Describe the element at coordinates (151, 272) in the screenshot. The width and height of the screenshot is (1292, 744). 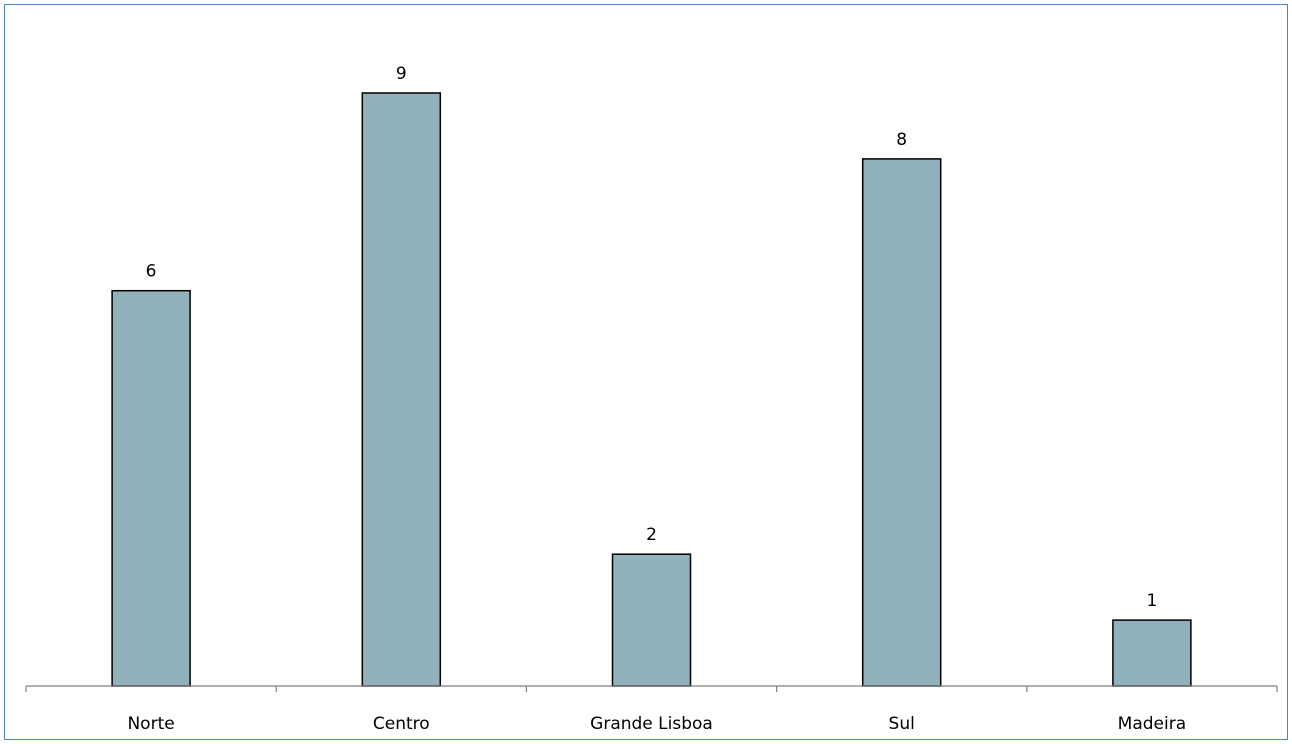
I see `data-label: 6` at that location.